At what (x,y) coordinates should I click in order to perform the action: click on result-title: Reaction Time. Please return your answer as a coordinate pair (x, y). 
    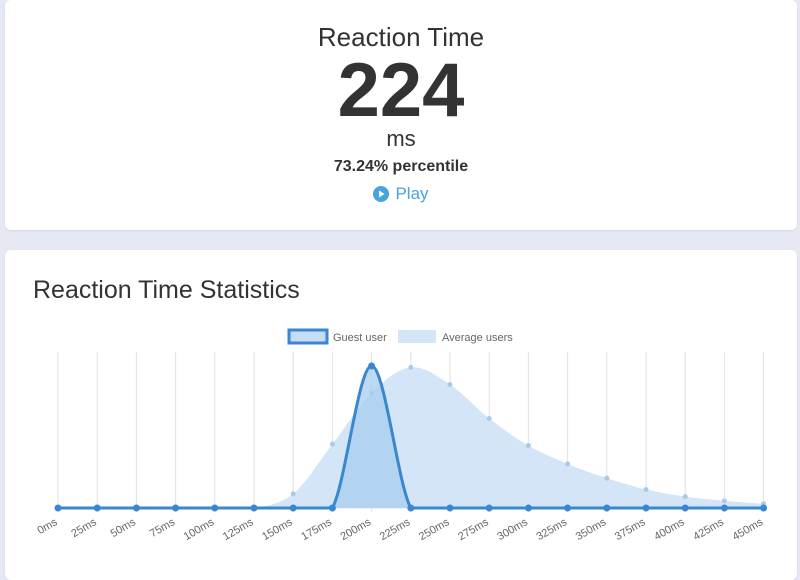
    Looking at the image, I should click on (401, 37).